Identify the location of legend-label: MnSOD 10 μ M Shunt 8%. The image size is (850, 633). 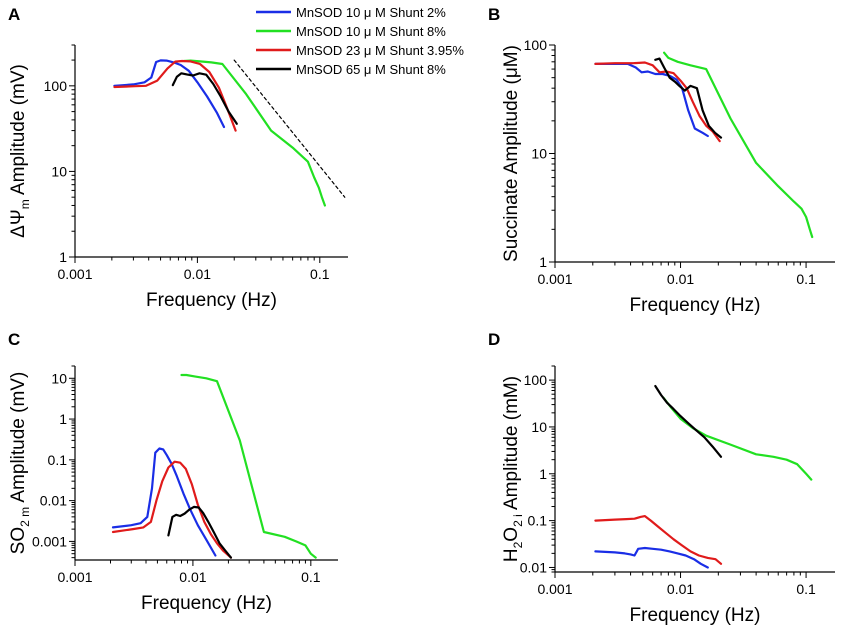
(371, 31).